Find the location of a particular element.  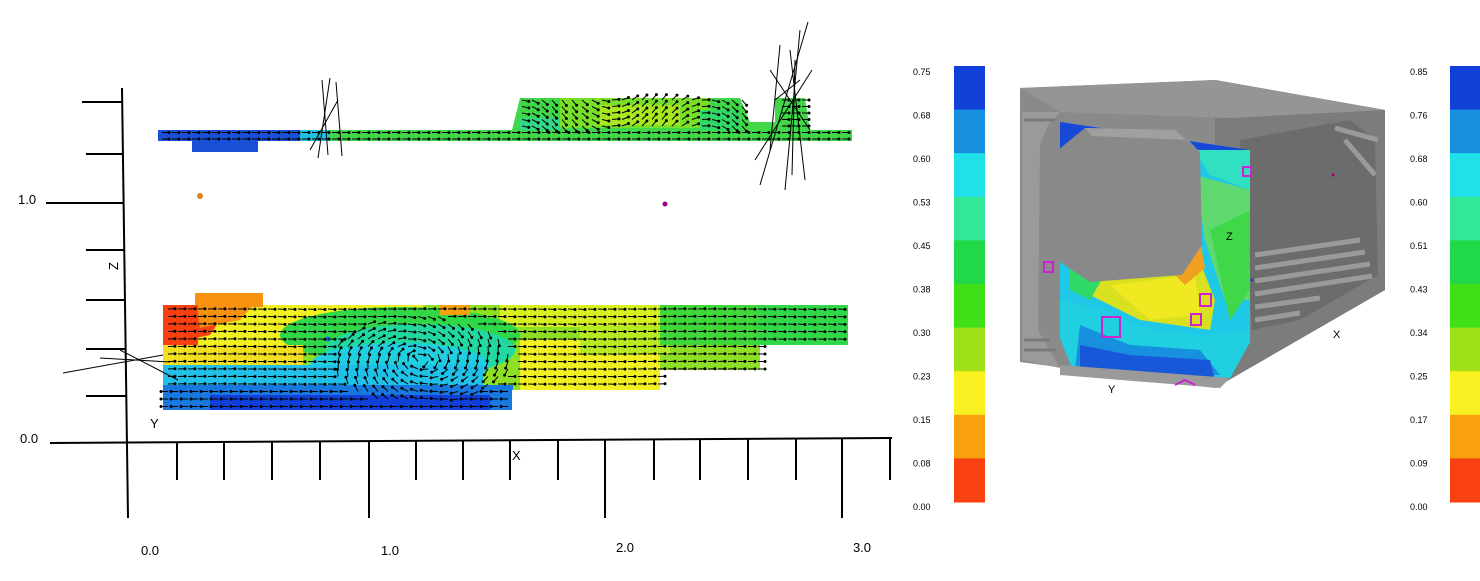

colorbar-label: 0.75 is located at coordinates (922, 72).